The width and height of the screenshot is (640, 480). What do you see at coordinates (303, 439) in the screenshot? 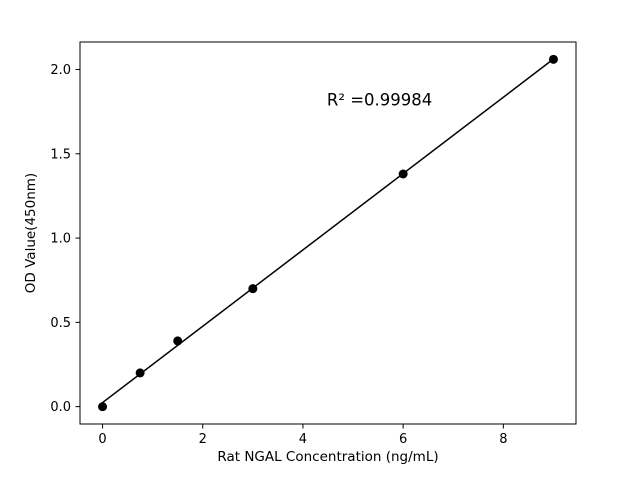
I see `x-tick-label: 4` at bounding box center [303, 439].